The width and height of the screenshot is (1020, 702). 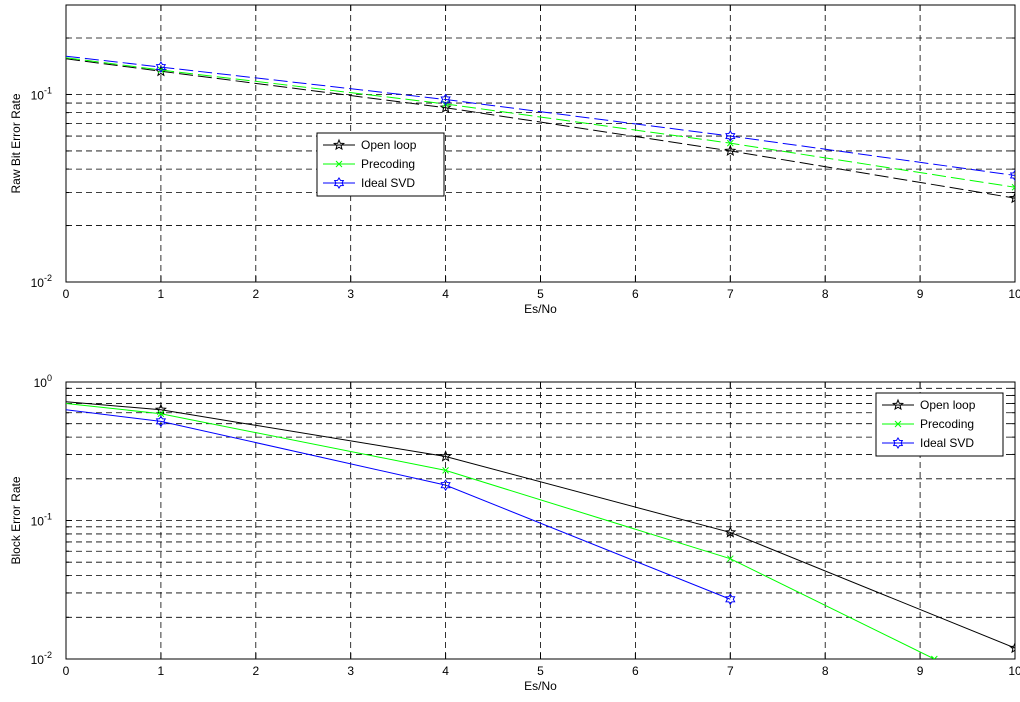 What do you see at coordinates (43, 381) in the screenshot?
I see `y-tick-label: 10⁰` at bounding box center [43, 381].